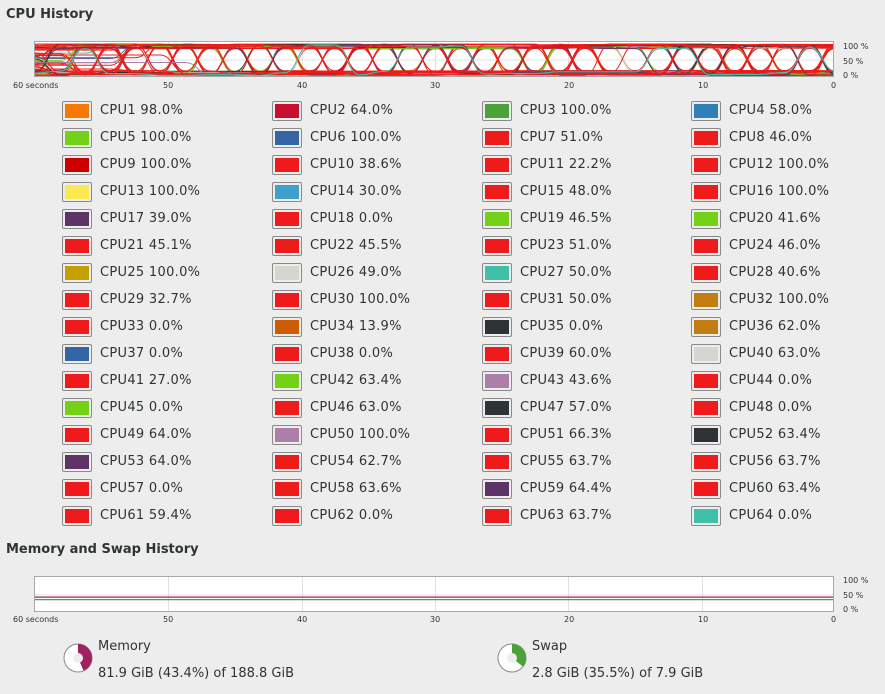 This screenshot has width=885, height=694. Describe the element at coordinates (775, 245) in the screenshot. I see `cpu-label: CPU24 46.0%` at that location.